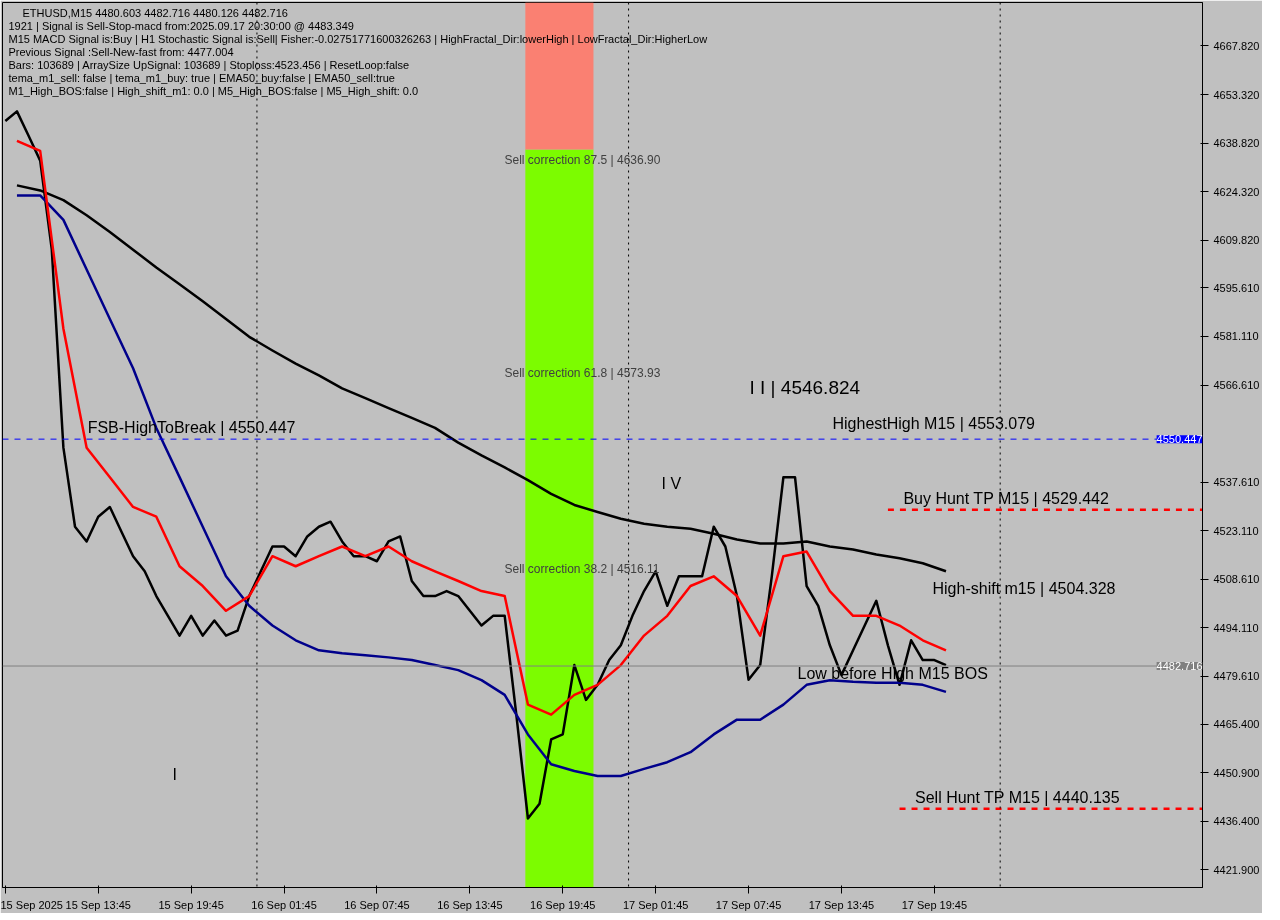 Image resolution: width=1280 pixels, height=920 pixels. I want to click on annotation: I, so click(174, 774).